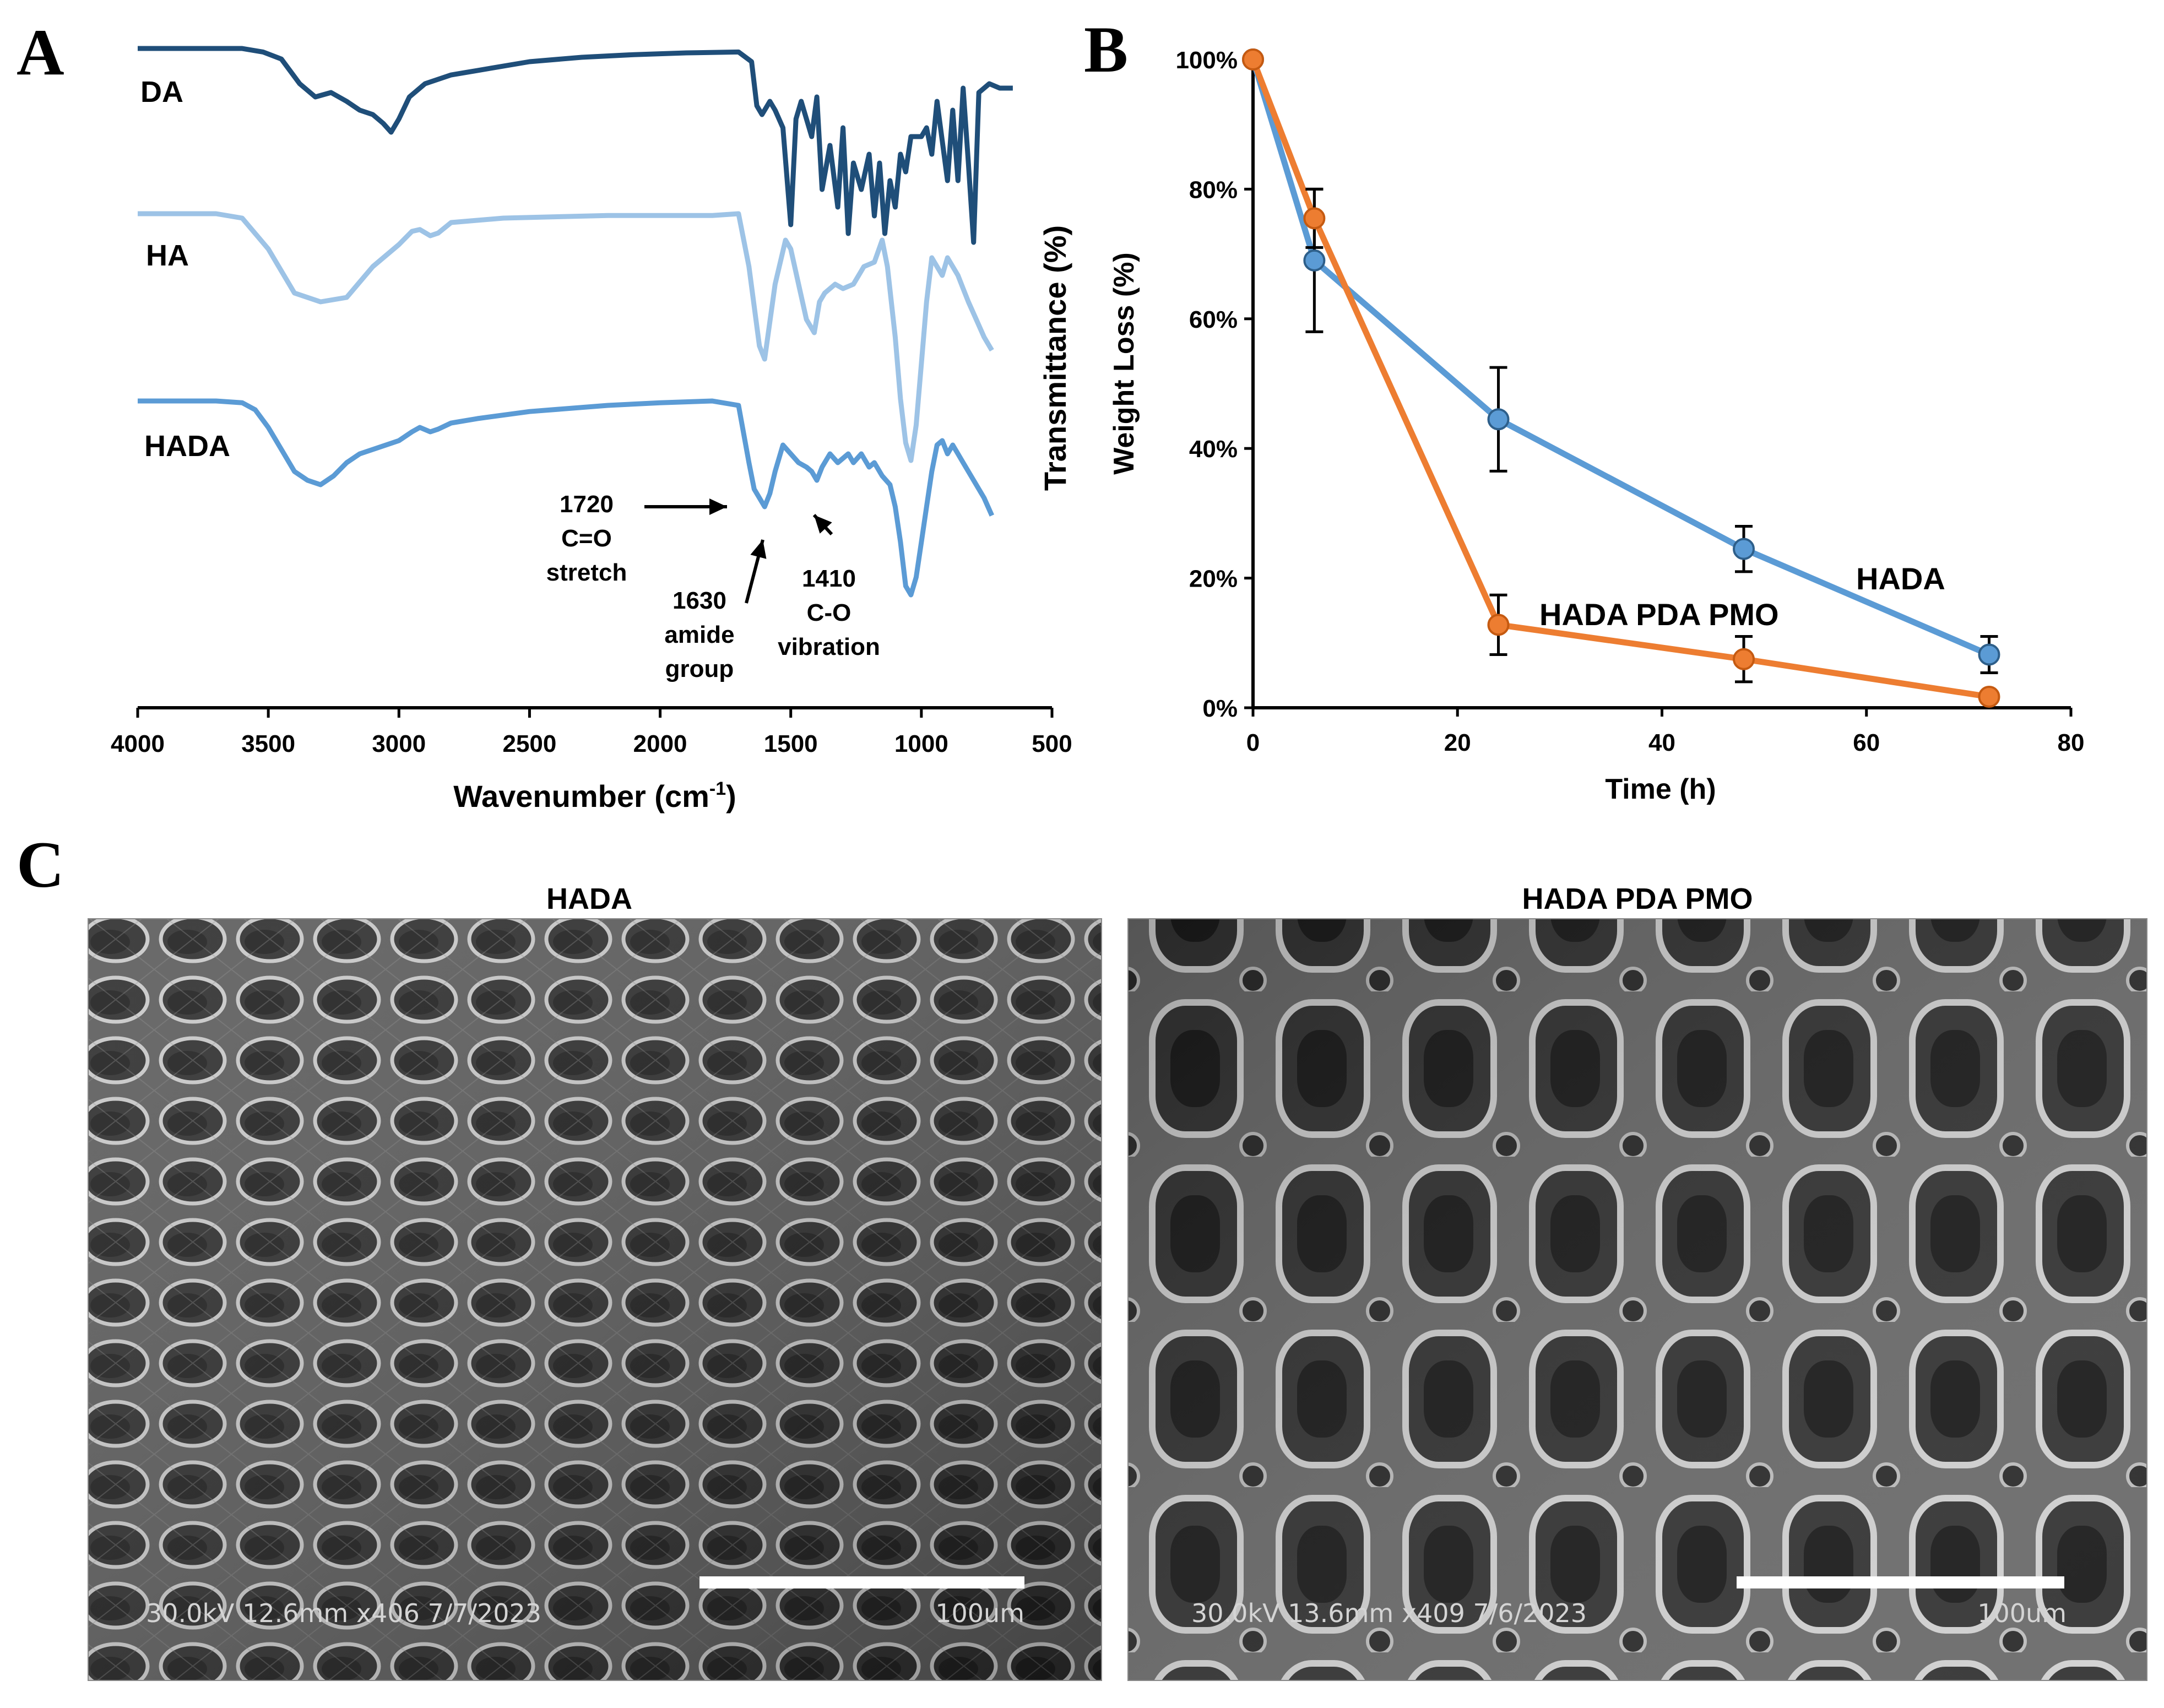 The width and height of the screenshot is (2164, 1708). I want to click on weight-loss-x-tick-label: 20, so click(1457, 742).